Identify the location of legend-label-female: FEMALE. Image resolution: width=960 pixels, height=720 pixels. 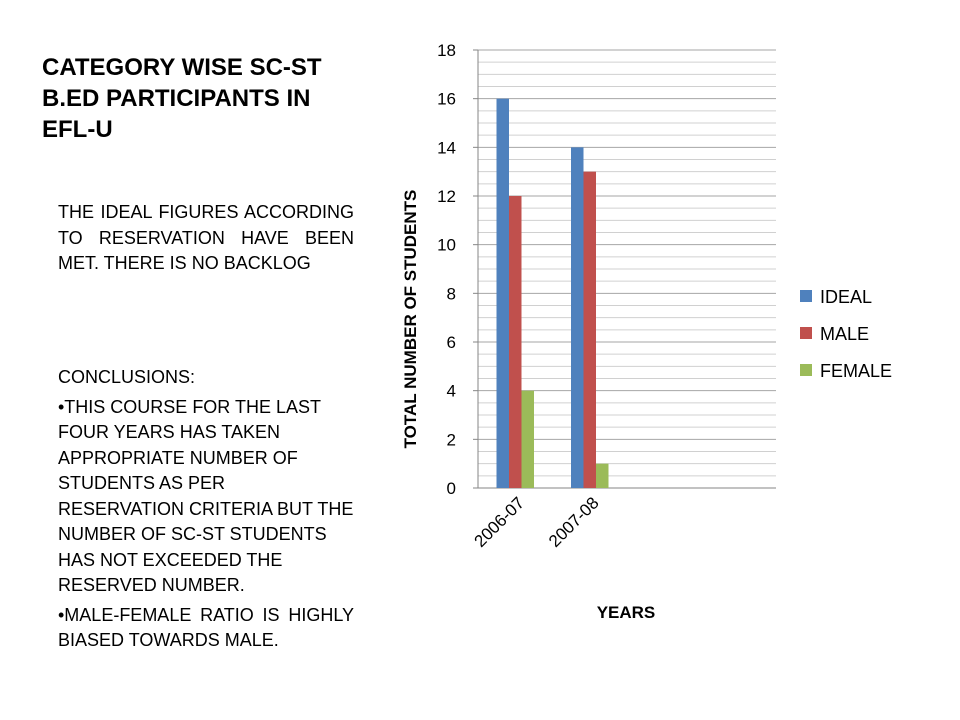
(856, 371).